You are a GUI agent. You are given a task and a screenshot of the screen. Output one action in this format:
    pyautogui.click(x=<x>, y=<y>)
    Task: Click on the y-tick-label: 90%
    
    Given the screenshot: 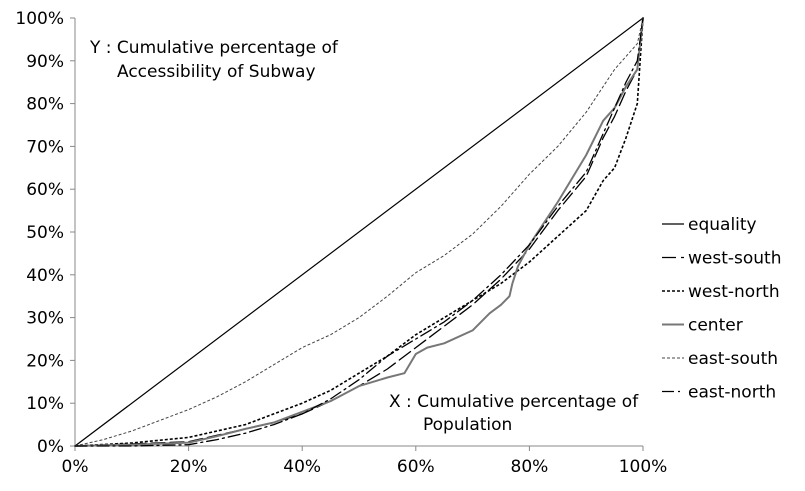 What is the action you would take?
    pyautogui.click(x=45, y=62)
    